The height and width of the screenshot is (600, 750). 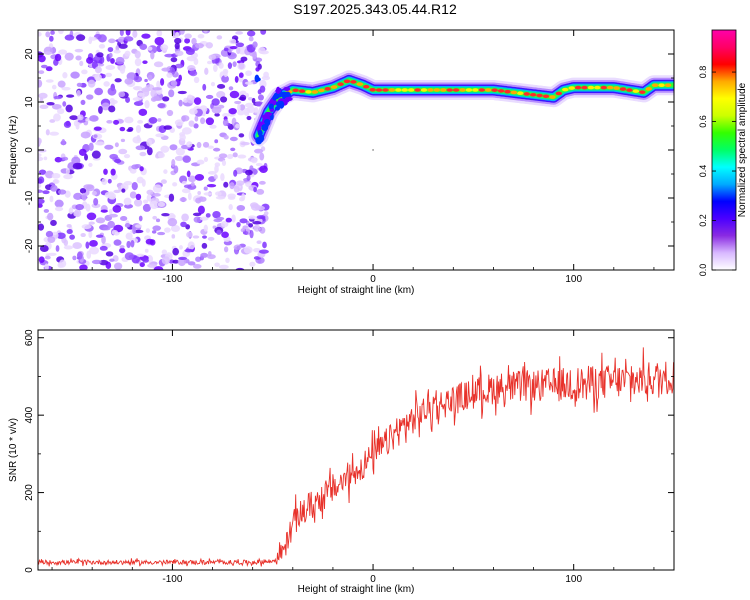 What do you see at coordinates (373, 579) in the screenshot?
I see `x-tick-label: 0` at bounding box center [373, 579].